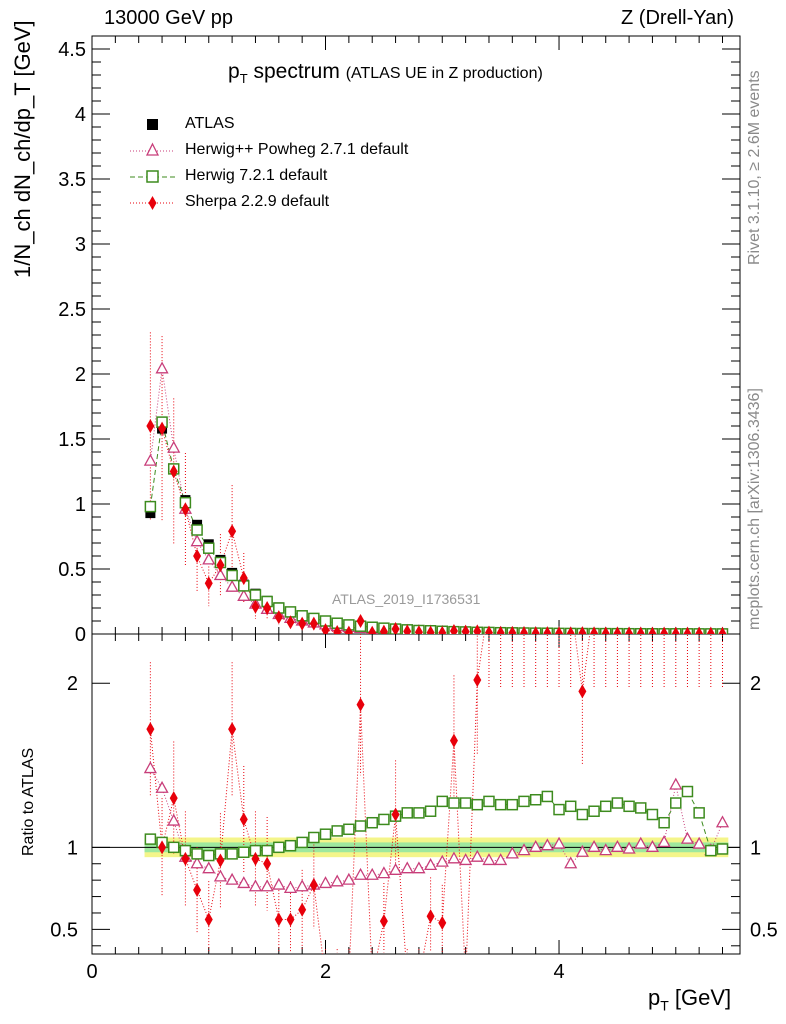 The height and width of the screenshot is (1024, 786). I want to click on legend-marker-sherpa, so click(152, 203).